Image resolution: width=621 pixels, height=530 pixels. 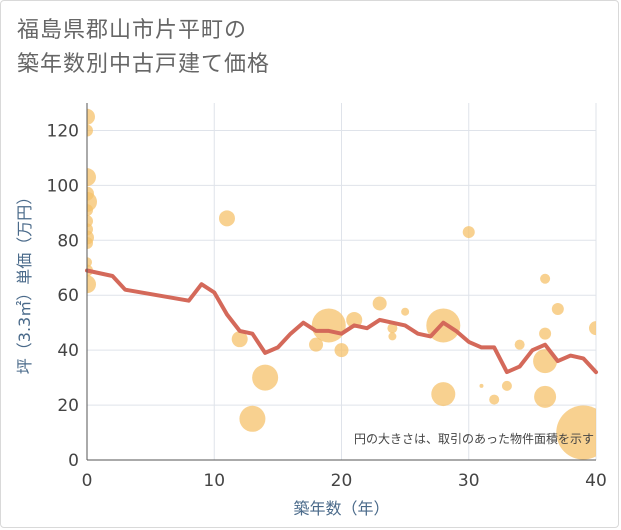 What do you see at coordinates (73, 461) in the screenshot?
I see `y-tick-label: 0` at bounding box center [73, 461].